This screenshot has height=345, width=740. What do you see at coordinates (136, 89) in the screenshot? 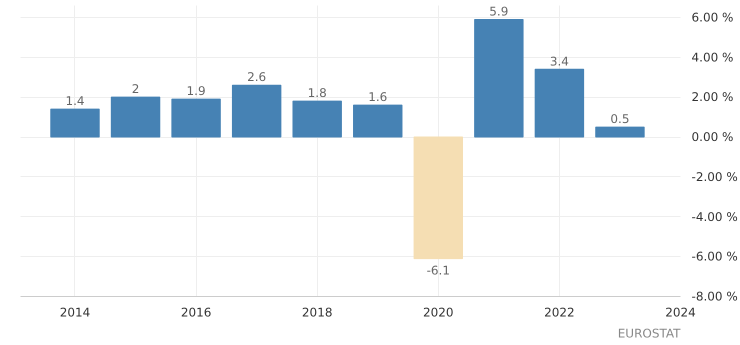
I see `data-label: 2` at bounding box center [136, 89].